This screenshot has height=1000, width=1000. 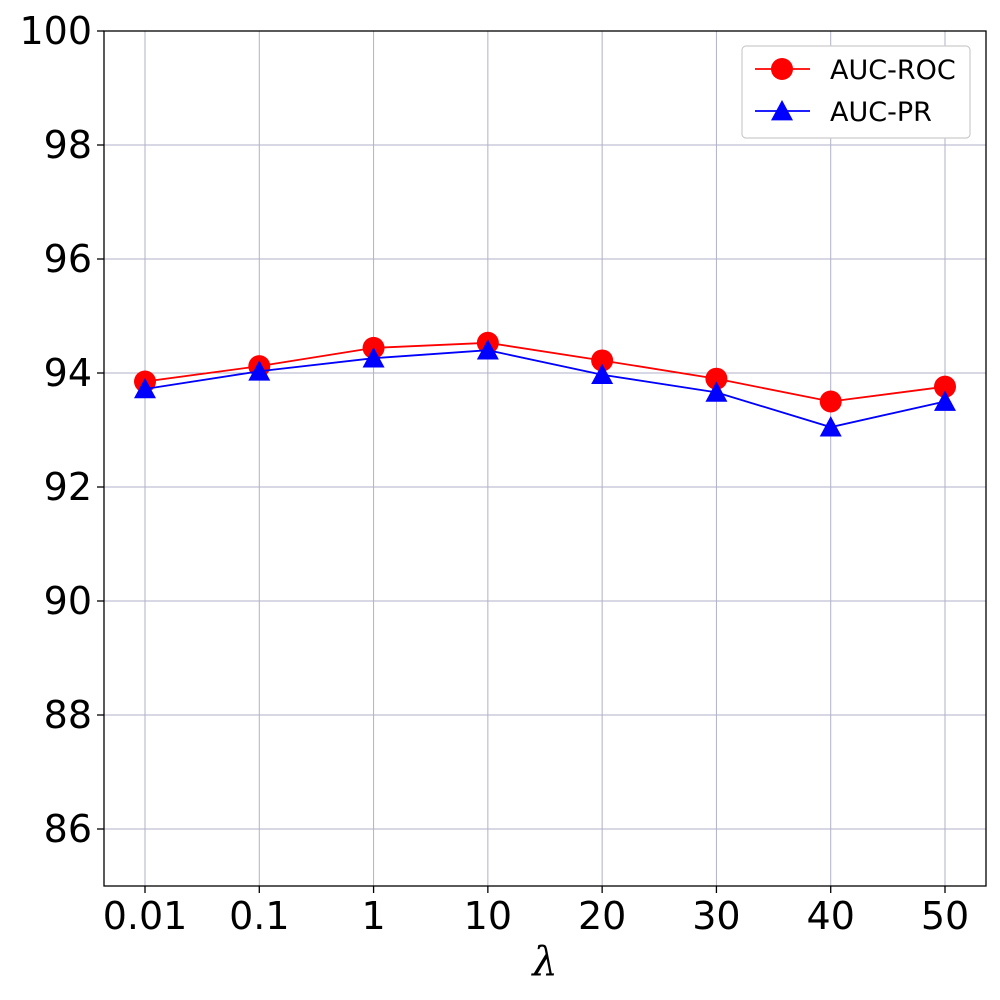 What do you see at coordinates (145, 916) in the screenshot?
I see `x-tick-label: 0.01` at bounding box center [145, 916].